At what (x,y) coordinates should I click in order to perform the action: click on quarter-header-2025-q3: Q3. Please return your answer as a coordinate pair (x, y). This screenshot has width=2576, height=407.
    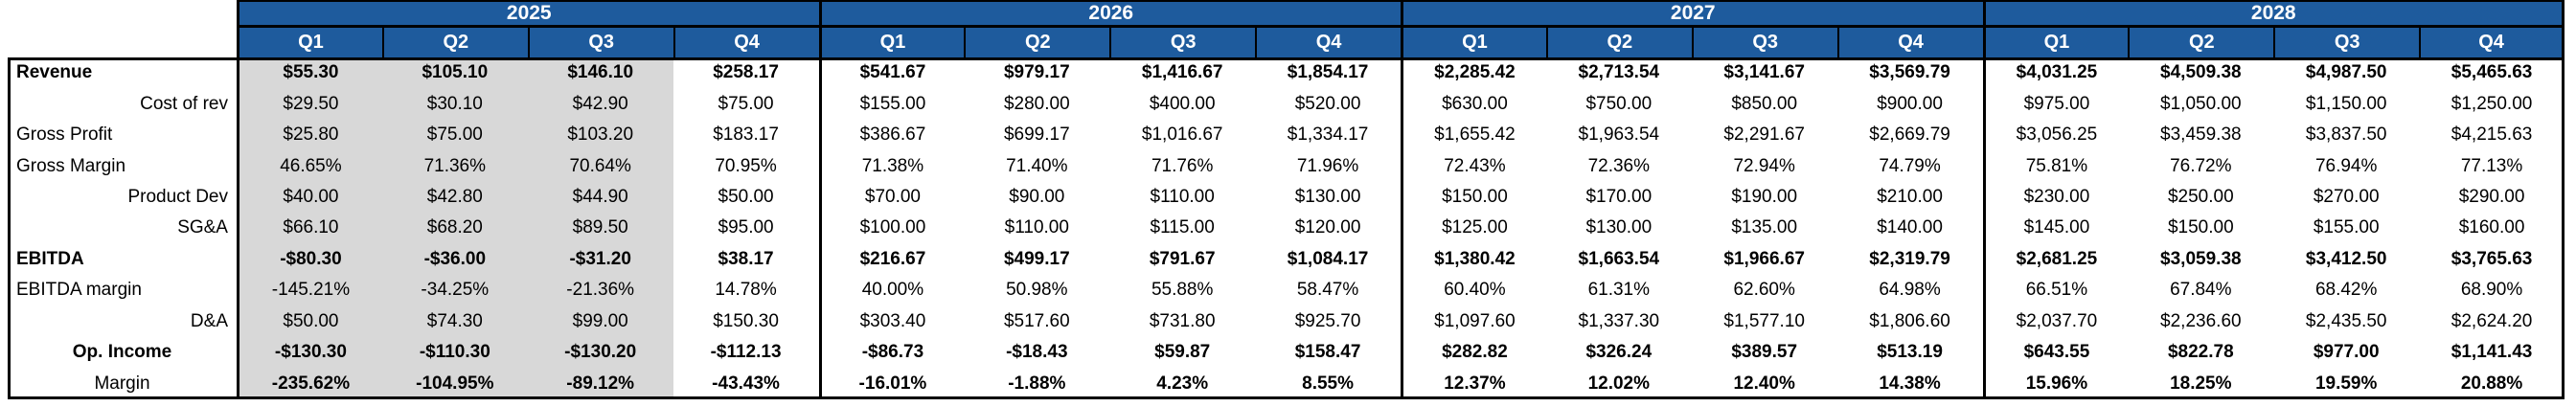
    Looking at the image, I should click on (600, 42).